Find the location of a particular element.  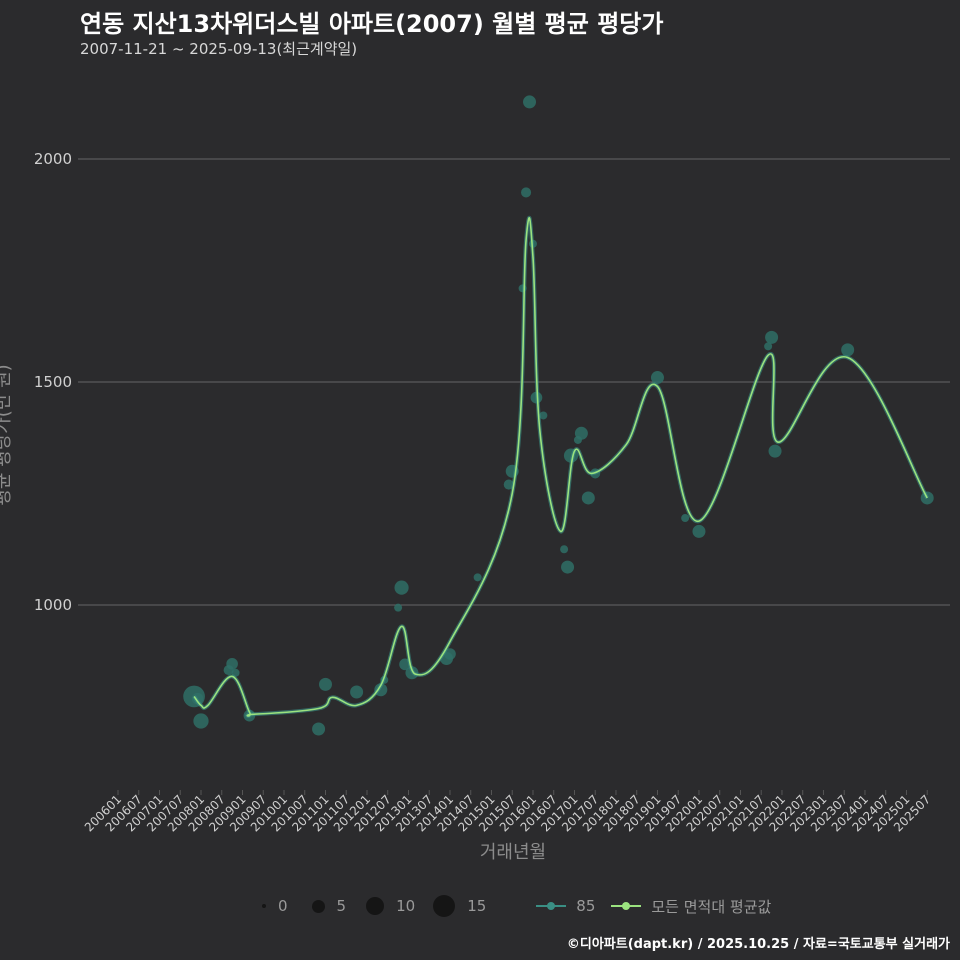

y-tick-1500: 1500 is located at coordinates (53, 382).